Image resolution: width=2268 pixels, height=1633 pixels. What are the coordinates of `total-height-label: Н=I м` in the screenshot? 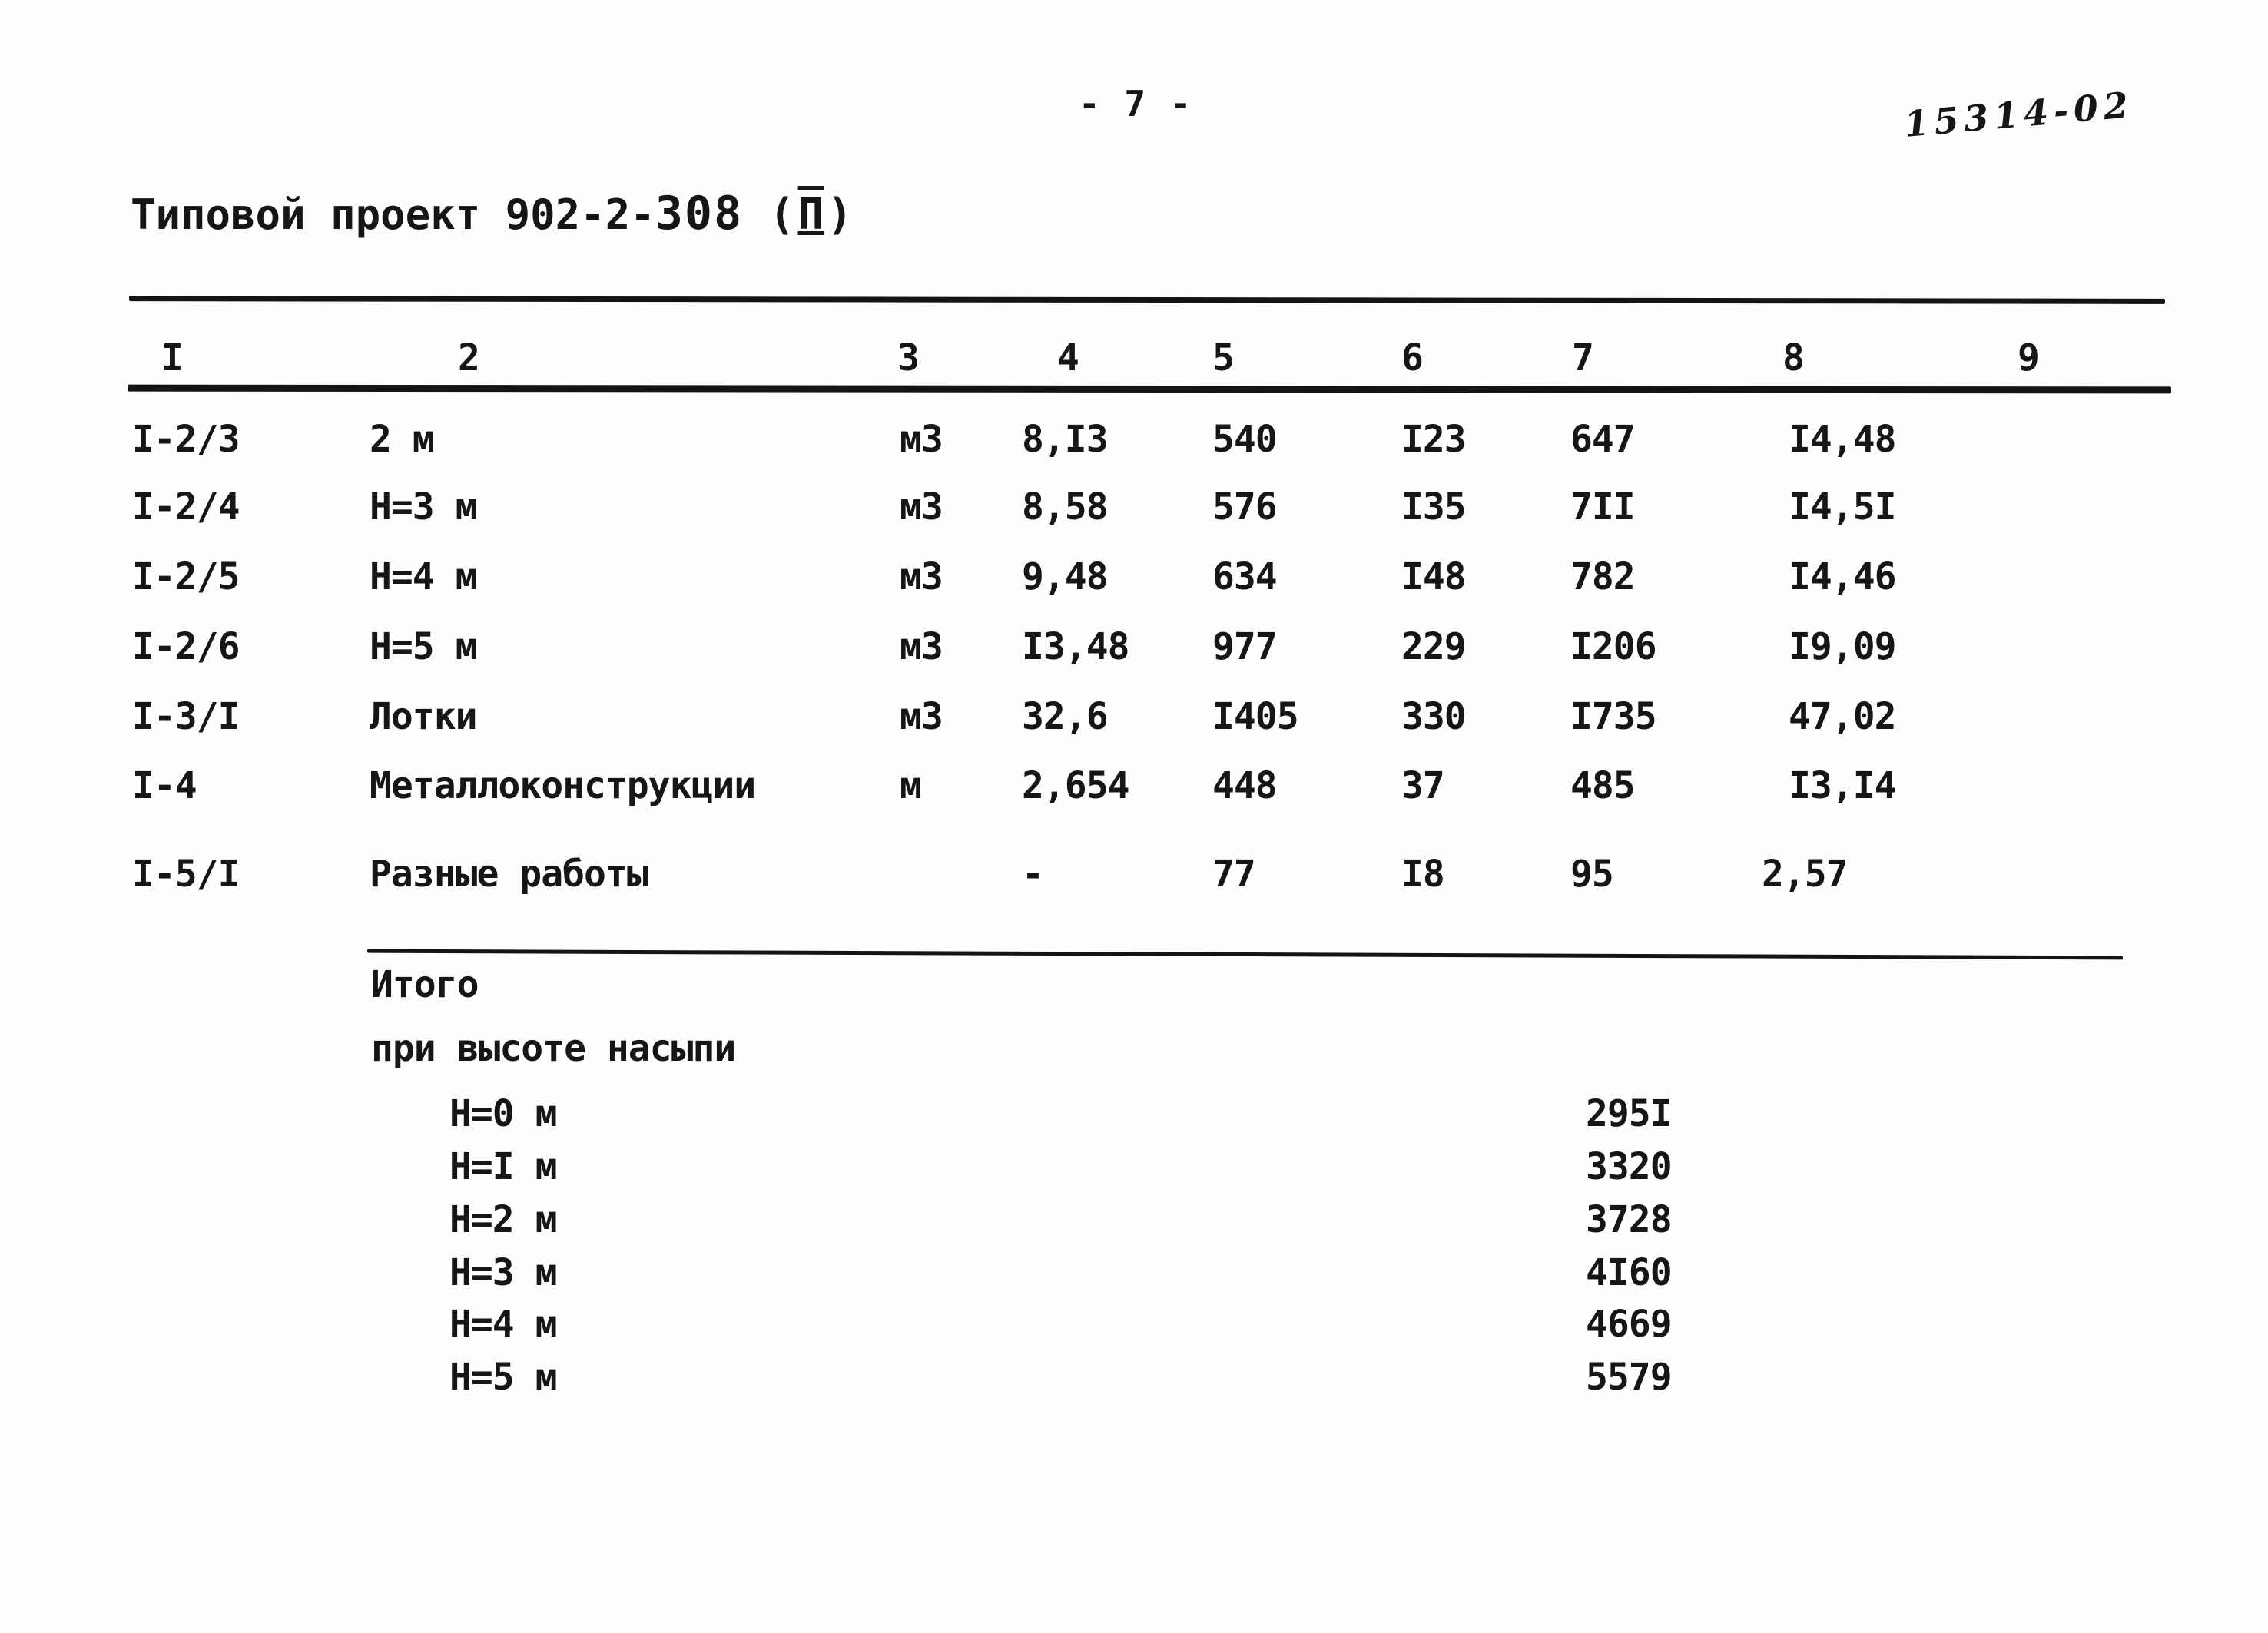 It's located at (503, 1166).